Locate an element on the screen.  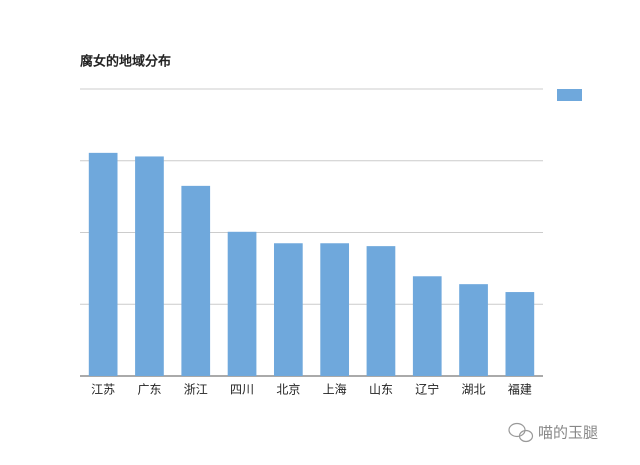
x-tick-label: 江苏 is located at coordinates (103, 390).